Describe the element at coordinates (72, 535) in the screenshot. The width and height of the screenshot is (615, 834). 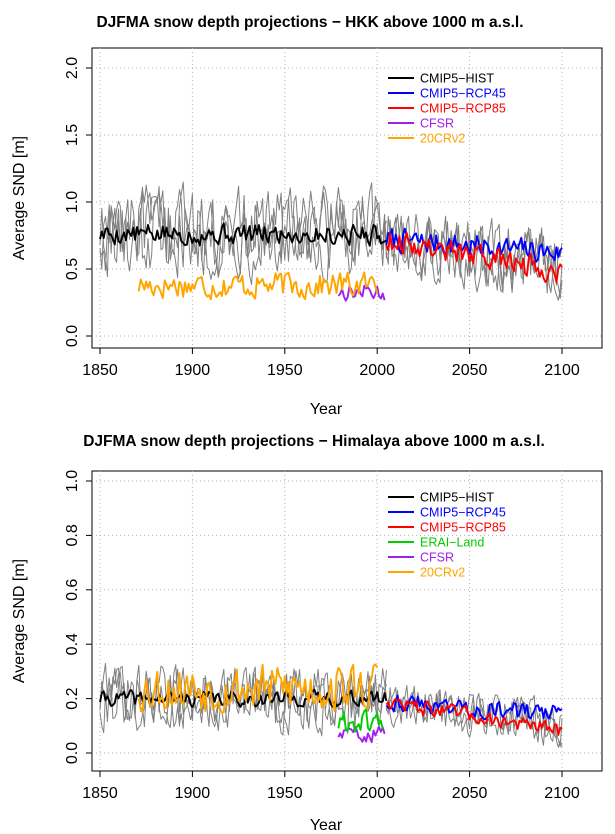
I see `y-tick-label: 0.8` at that location.